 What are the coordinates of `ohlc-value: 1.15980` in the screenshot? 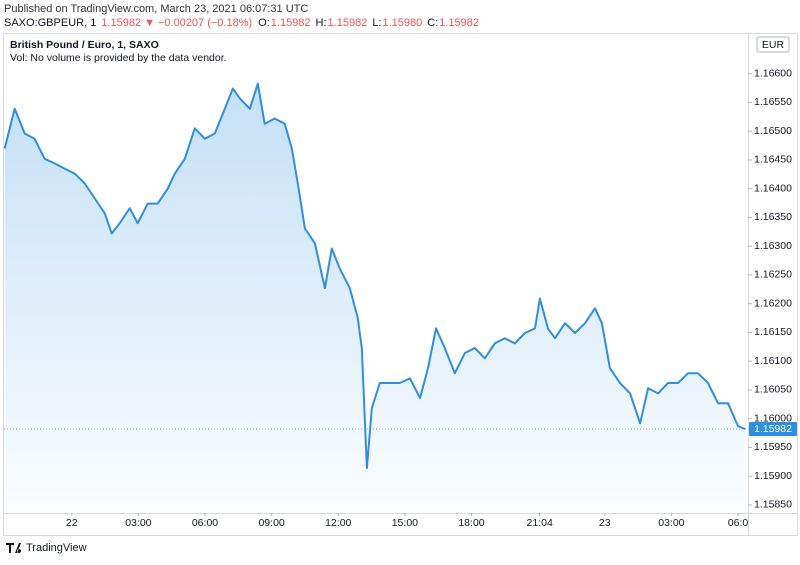 It's located at (403, 23).